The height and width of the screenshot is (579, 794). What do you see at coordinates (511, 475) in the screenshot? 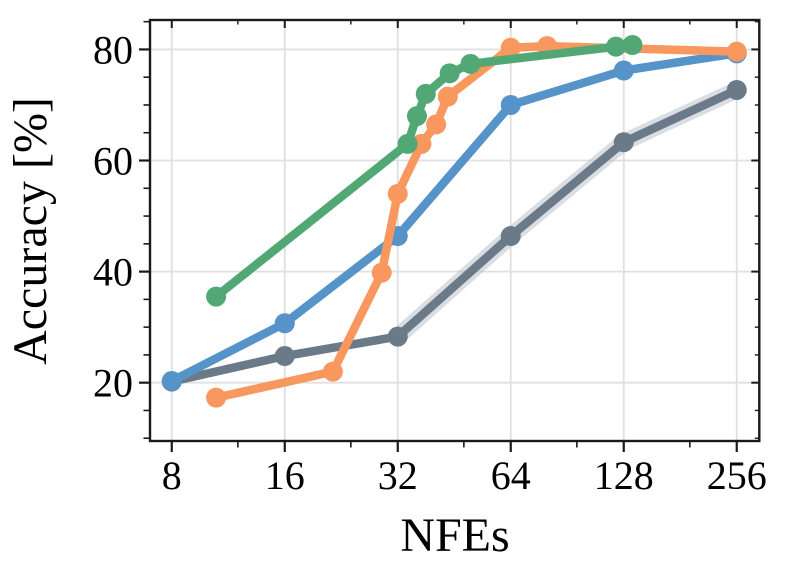
I see `x-tick-label: 64` at bounding box center [511, 475].